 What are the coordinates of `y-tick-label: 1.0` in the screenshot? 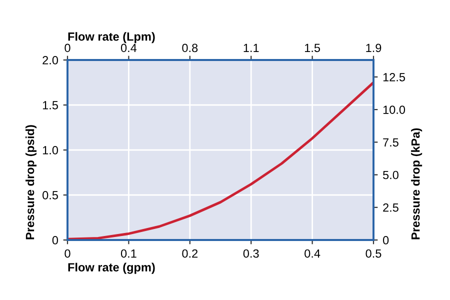 It's located at (50, 150).